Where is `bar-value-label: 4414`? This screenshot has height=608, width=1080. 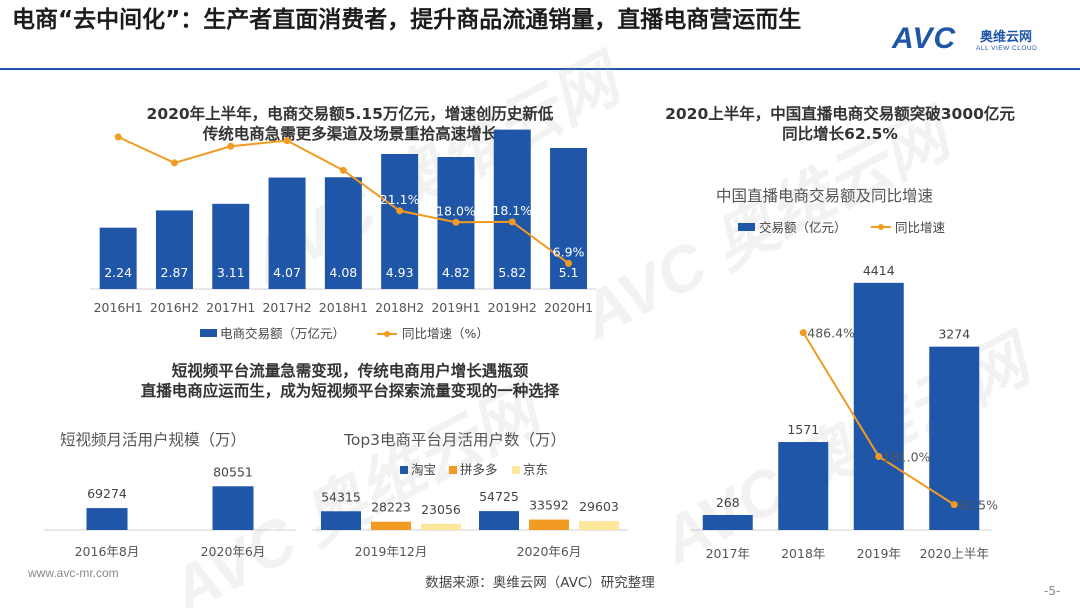 bar-value-label: 4414 is located at coordinates (879, 270).